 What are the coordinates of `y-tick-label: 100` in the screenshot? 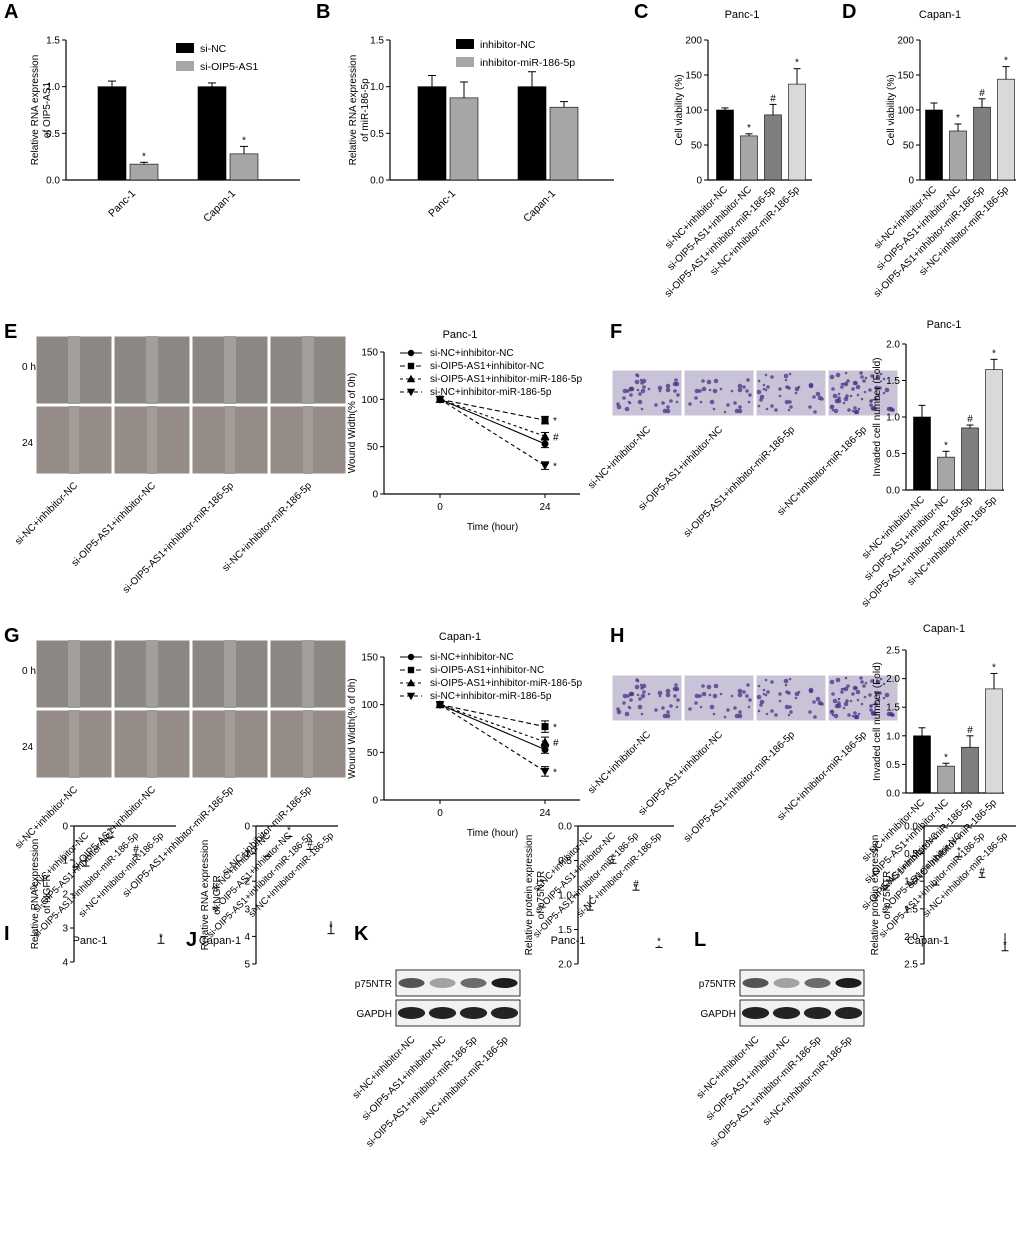 It's located at (369, 400).